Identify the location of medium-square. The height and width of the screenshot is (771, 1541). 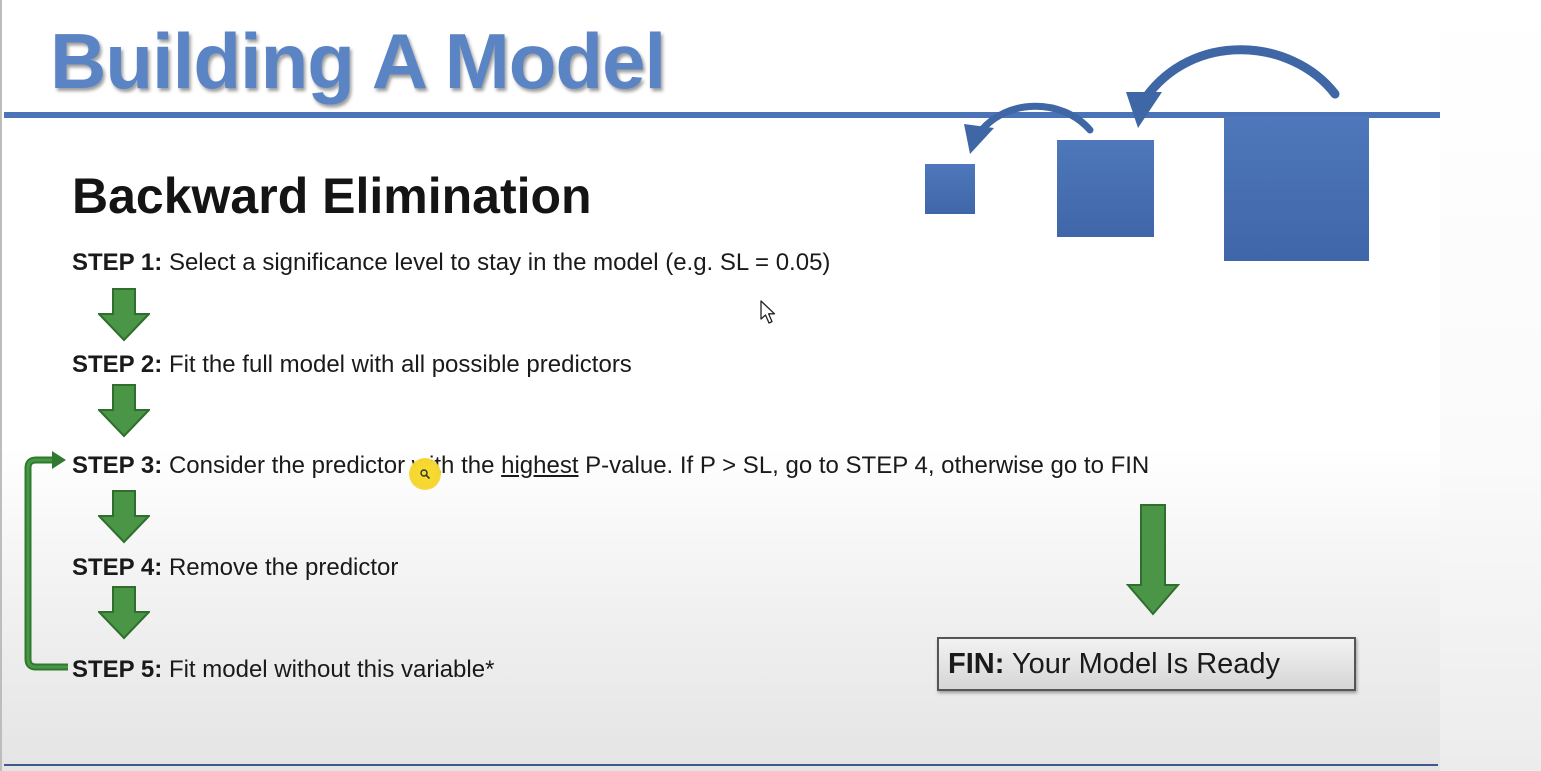
(1105, 188).